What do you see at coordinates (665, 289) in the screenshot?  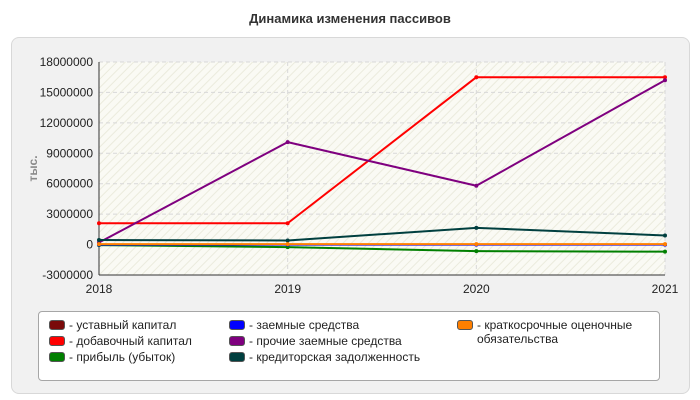 I see `x-tick-label: 2021` at bounding box center [665, 289].